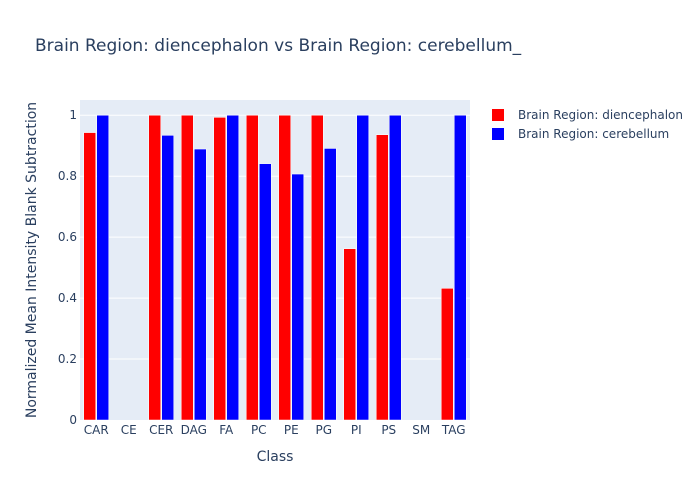 The height and width of the screenshot is (500, 700). What do you see at coordinates (259, 430) in the screenshot?
I see `x-tick-label: PC` at bounding box center [259, 430].